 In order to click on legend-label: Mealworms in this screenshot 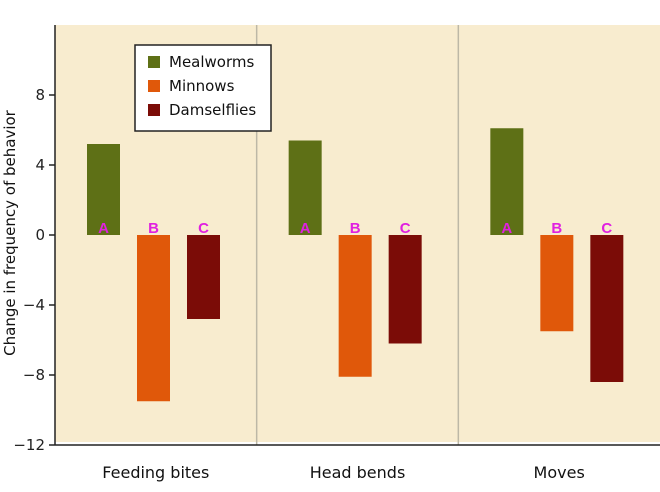, I will do `click(211, 62)`.